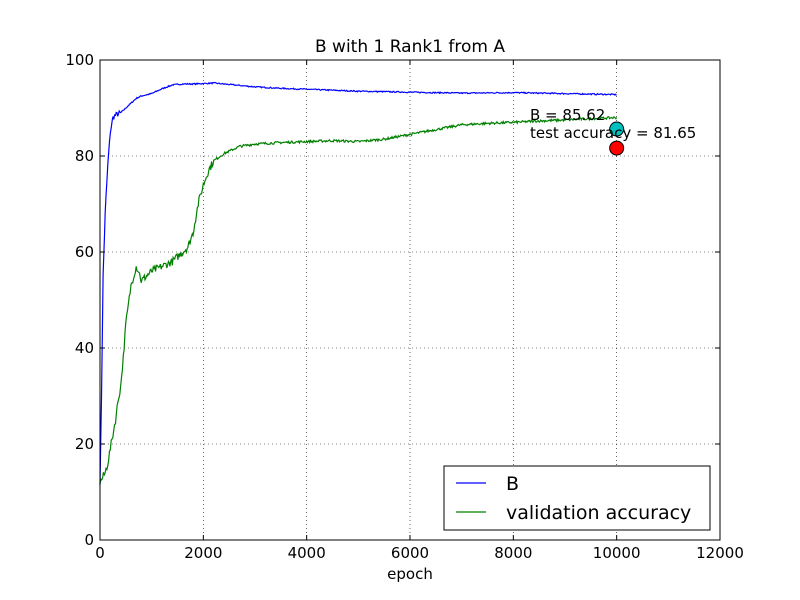  What do you see at coordinates (567, 115) in the screenshot?
I see `annotation-0: B = 85.62` at bounding box center [567, 115].